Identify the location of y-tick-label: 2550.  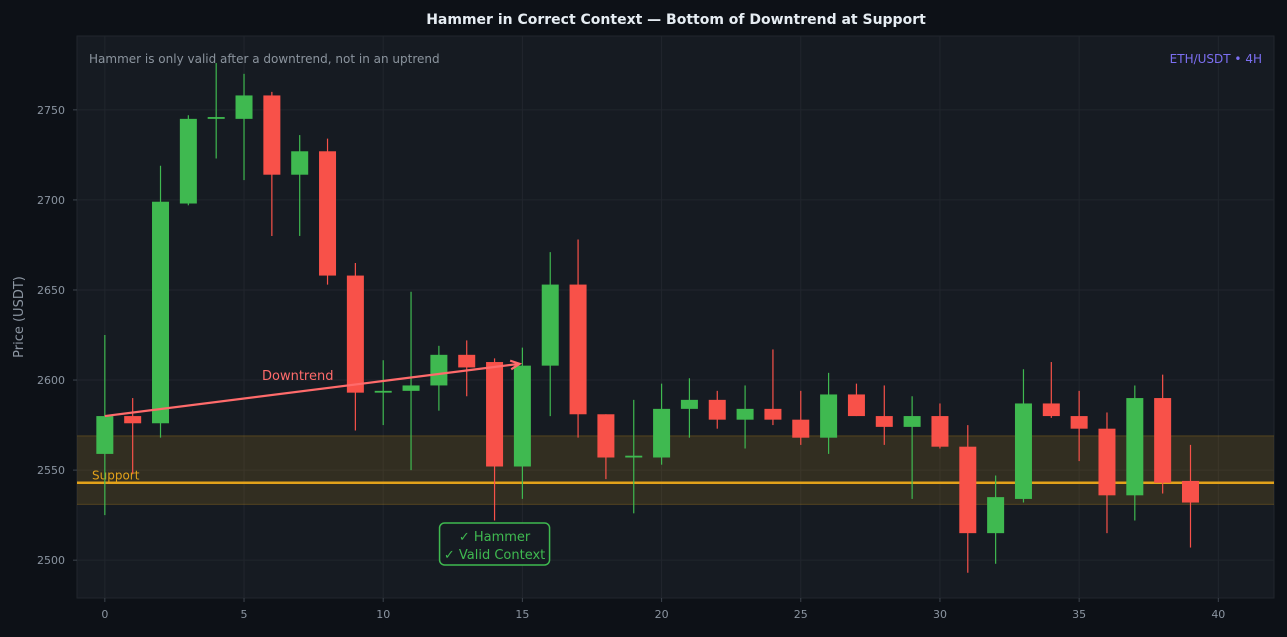
(51, 470).